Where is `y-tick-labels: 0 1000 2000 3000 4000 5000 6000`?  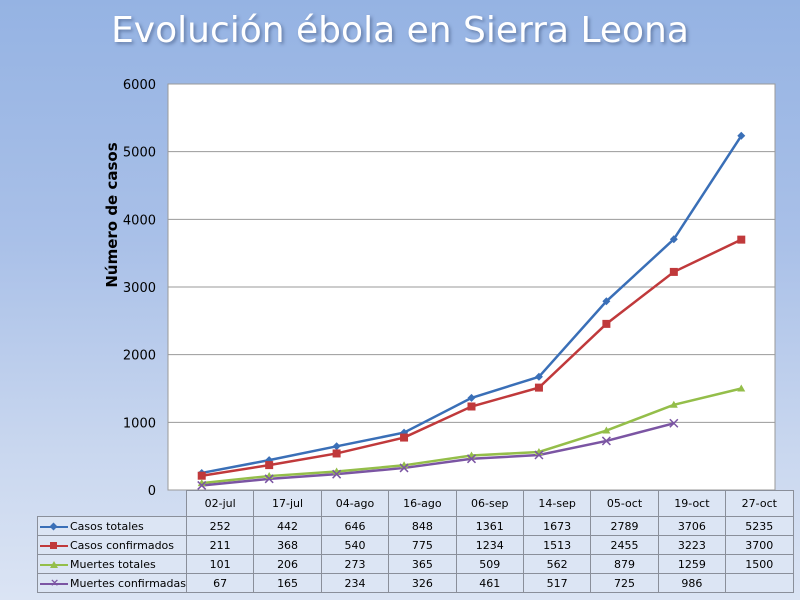 y-tick-labels: 0 1000 2000 3000 4000 5000 6000 is located at coordinates (139, 288).